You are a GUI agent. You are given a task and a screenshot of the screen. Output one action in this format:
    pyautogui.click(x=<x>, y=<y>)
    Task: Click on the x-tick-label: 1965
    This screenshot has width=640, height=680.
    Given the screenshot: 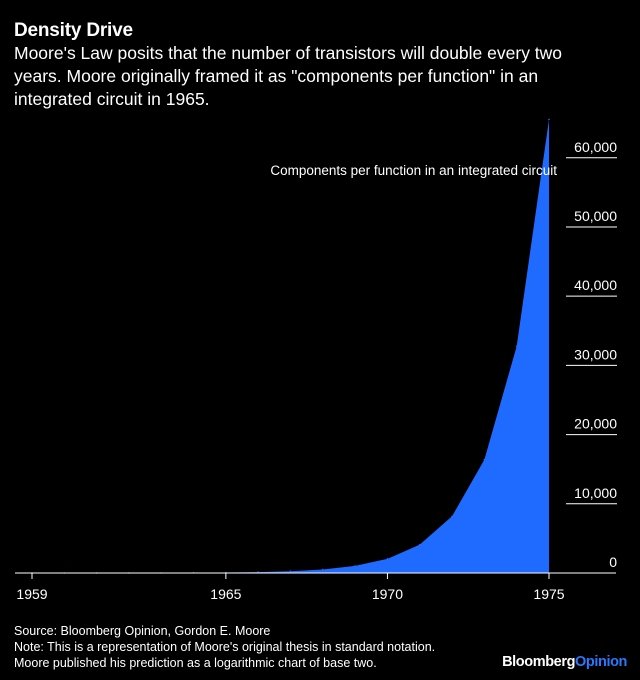 What is the action you would take?
    pyautogui.click(x=225, y=594)
    